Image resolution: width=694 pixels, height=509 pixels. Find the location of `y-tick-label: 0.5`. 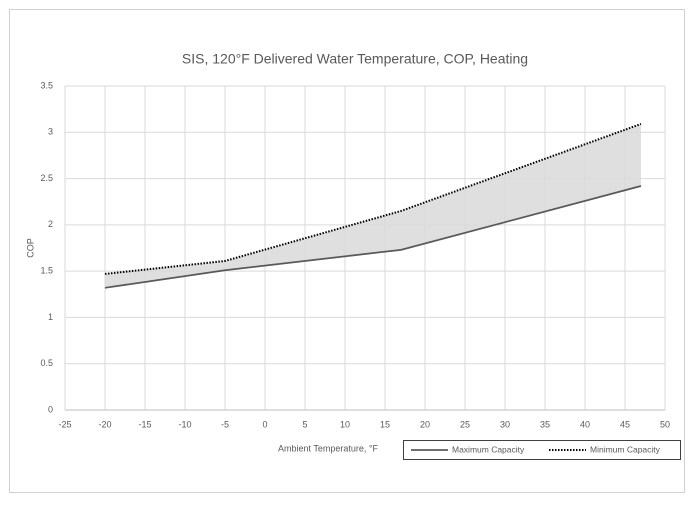

y-tick-label: 0.5 is located at coordinates (46, 363).